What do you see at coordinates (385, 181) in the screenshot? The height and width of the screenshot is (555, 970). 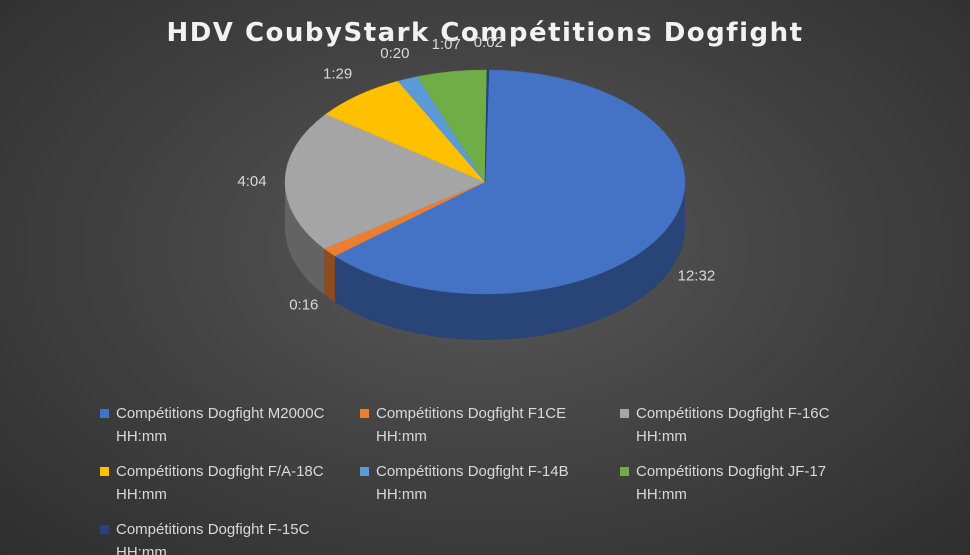 I see `pie-slice-comp-titions-dogfight-f-16c-hh-mm` at bounding box center [385, 181].